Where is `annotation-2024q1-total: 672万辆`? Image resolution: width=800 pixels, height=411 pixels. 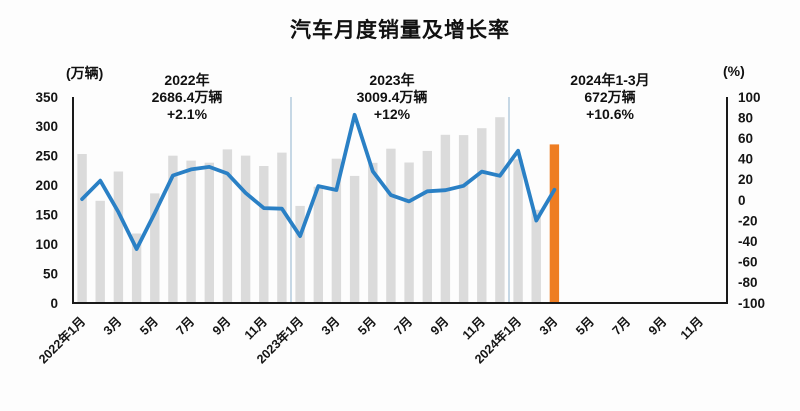 annotation-2024q1-total: 672万辆 is located at coordinates (610, 97).